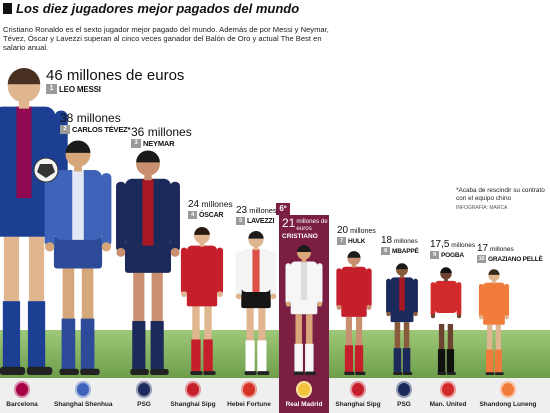  I want to click on player-name: GRAZIANO PELLÈ, so click(515, 259).